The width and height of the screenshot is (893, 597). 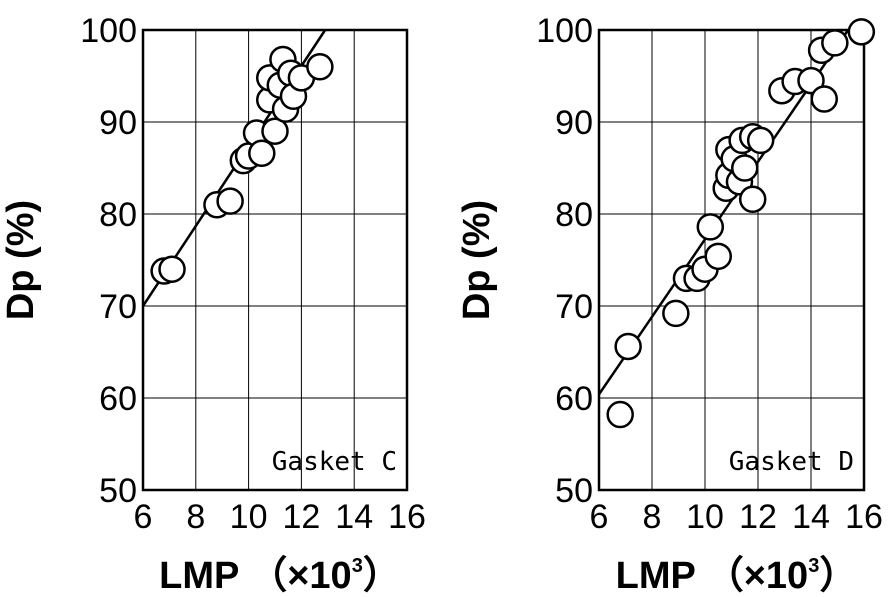 I want to click on gasket-annotation: Gasket D, so click(x=791, y=462).